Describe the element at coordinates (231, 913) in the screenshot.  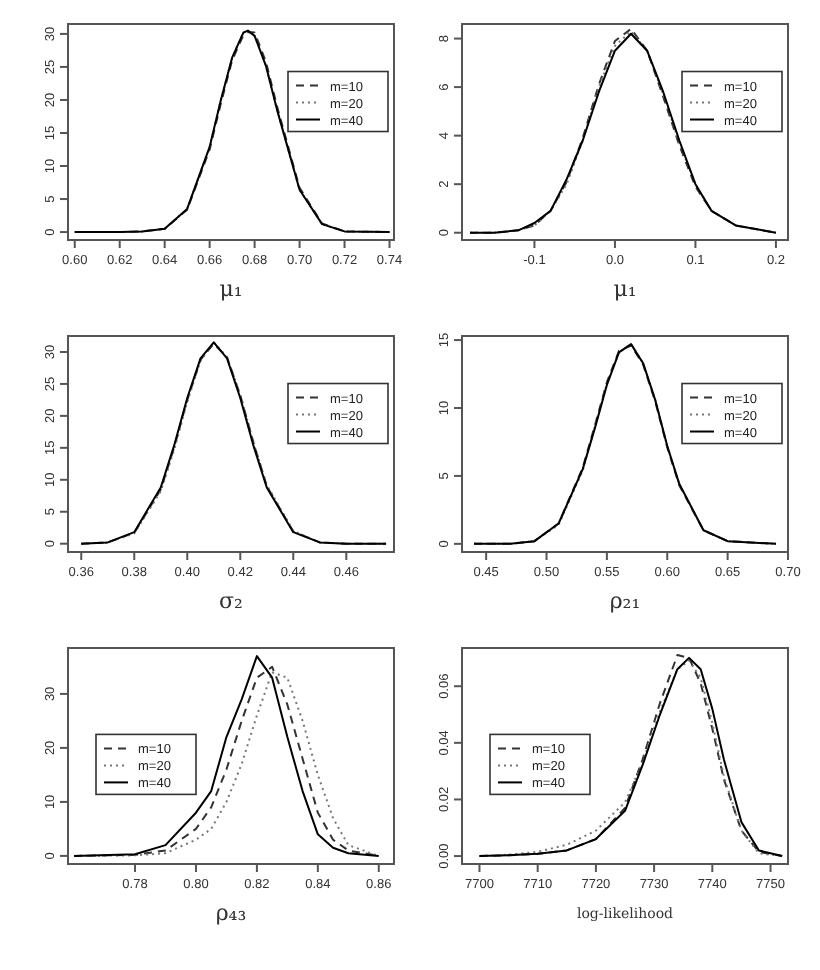
I see `x-axis-title: ρ₄₃` at that location.